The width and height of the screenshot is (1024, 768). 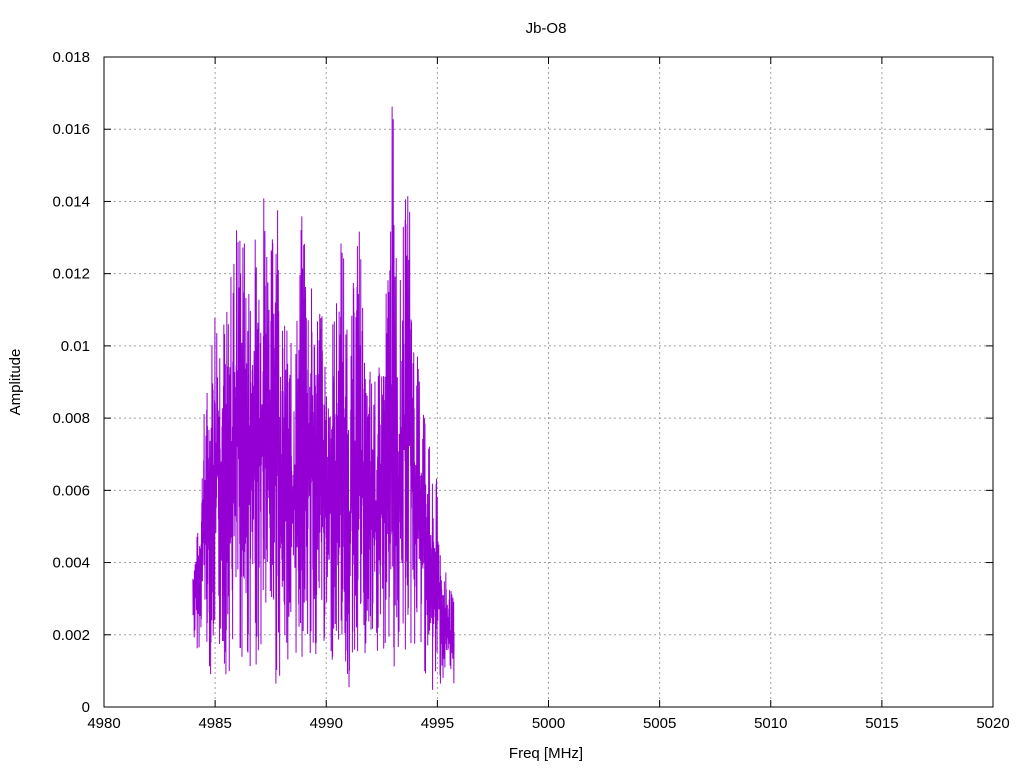 I want to click on x-tick-label: 4985, so click(x=214, y=723).